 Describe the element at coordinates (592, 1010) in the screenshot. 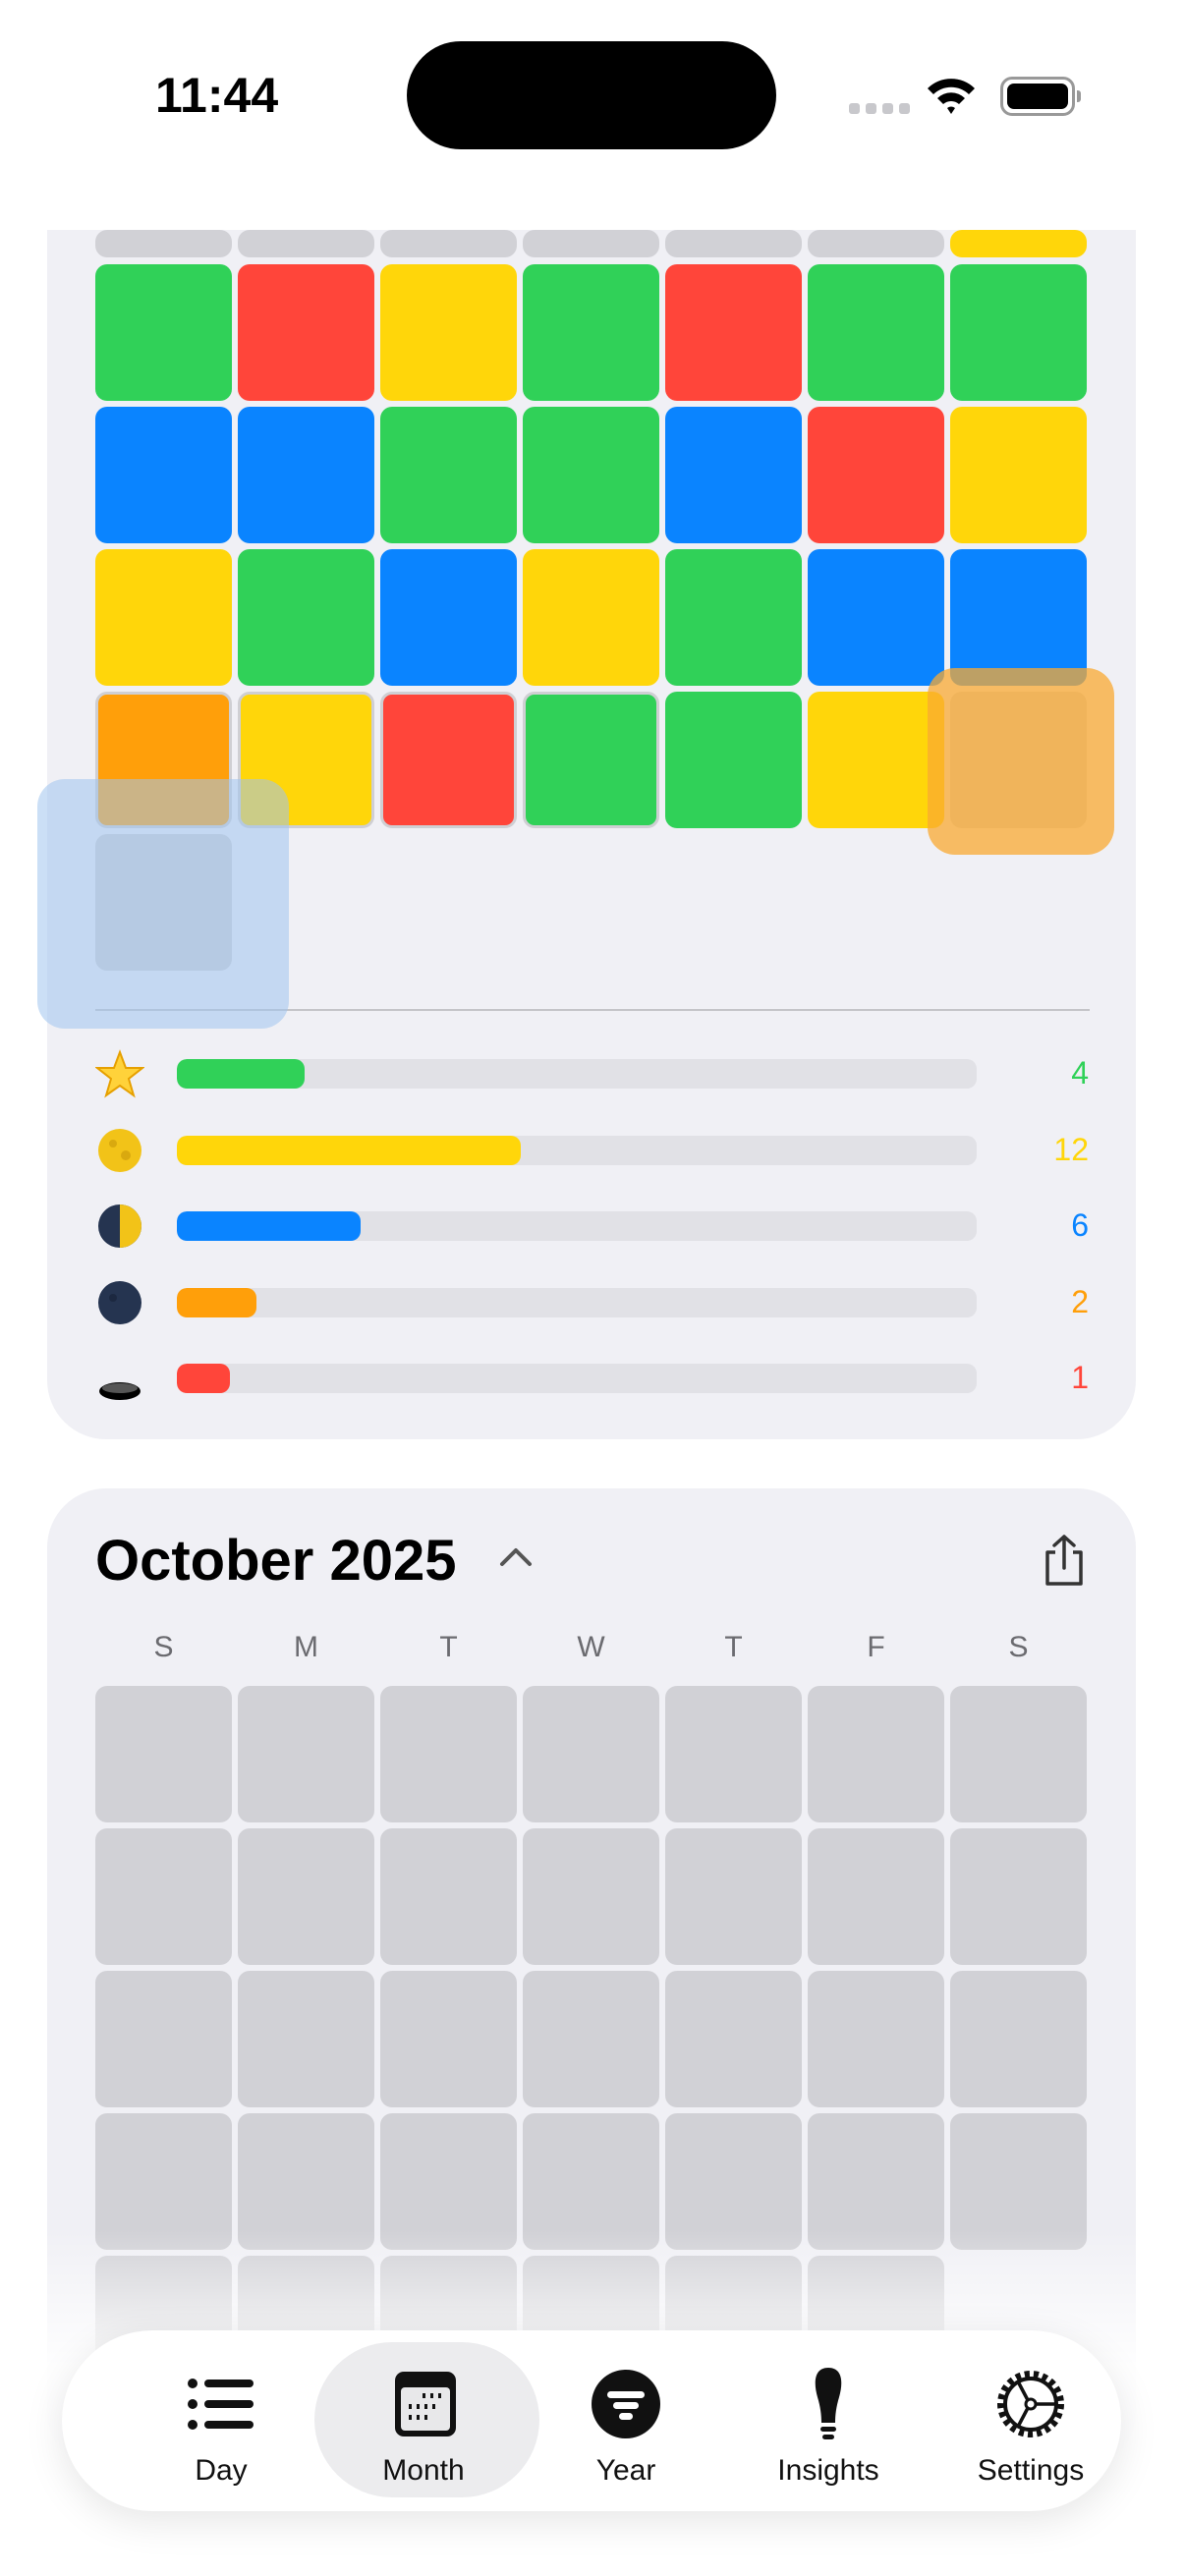

I see `divider` at that location.